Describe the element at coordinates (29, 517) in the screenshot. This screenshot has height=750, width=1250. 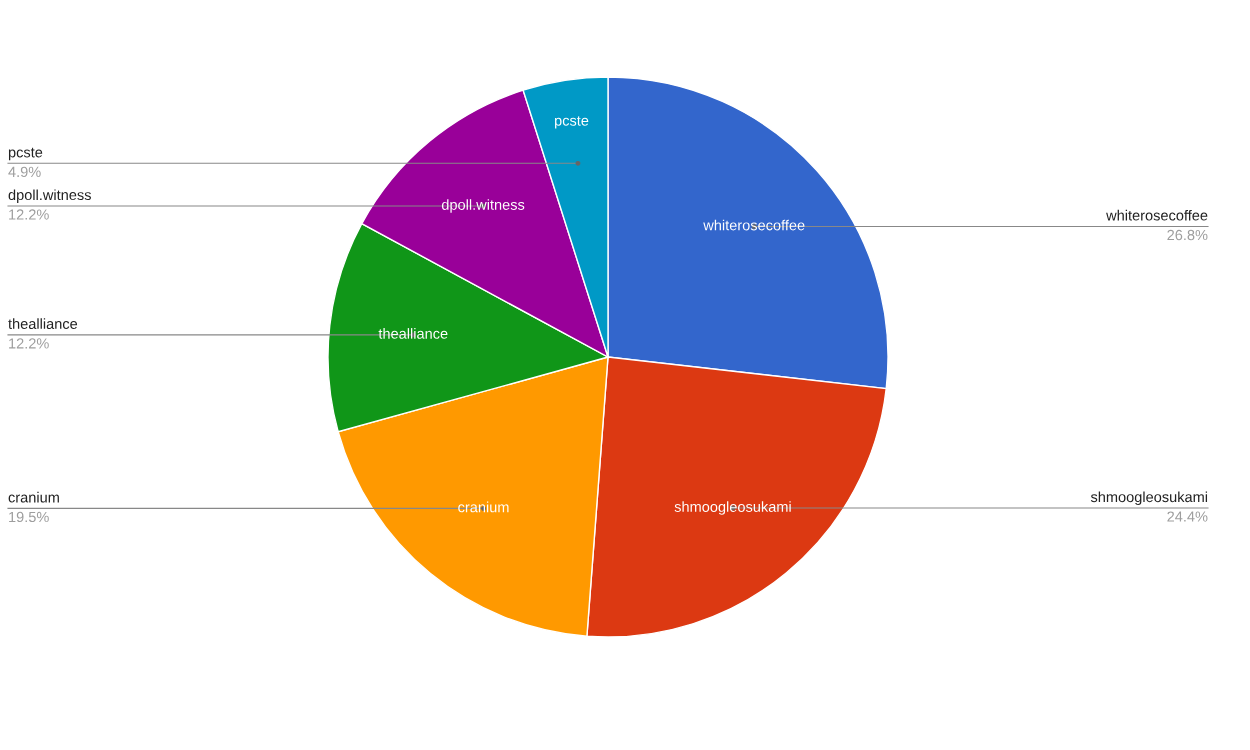
I see `data-label: 19.5%` at that location.